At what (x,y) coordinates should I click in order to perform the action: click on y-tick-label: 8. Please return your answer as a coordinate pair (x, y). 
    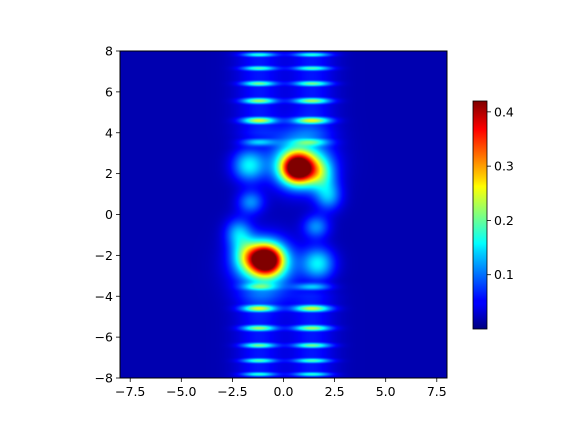
    Looking at the image, I should click on (109, 51).